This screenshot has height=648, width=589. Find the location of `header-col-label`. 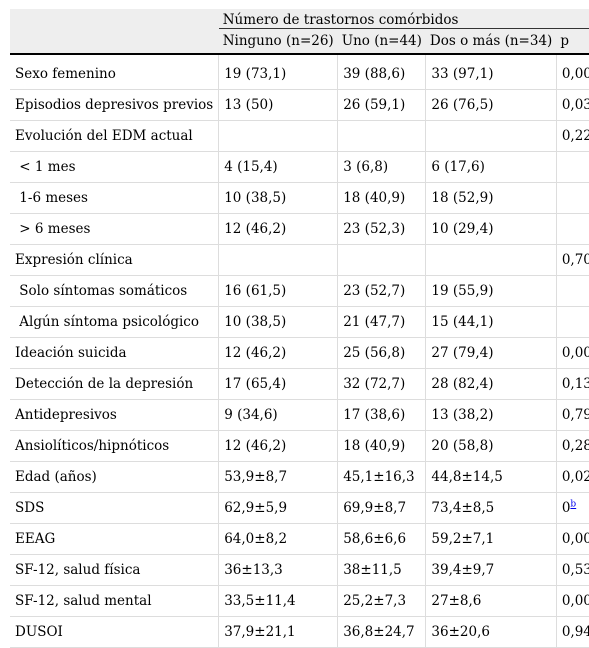

header-col-label is located at coordinates (114, 41).